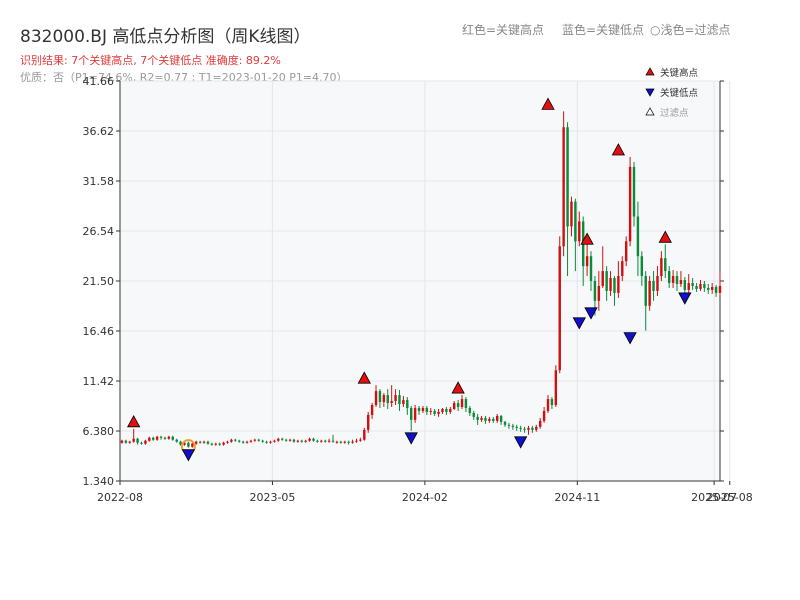  Describe the element at coordinates (674, 113) in the screenshot. I see `legend-label: 过滤点` at that location.